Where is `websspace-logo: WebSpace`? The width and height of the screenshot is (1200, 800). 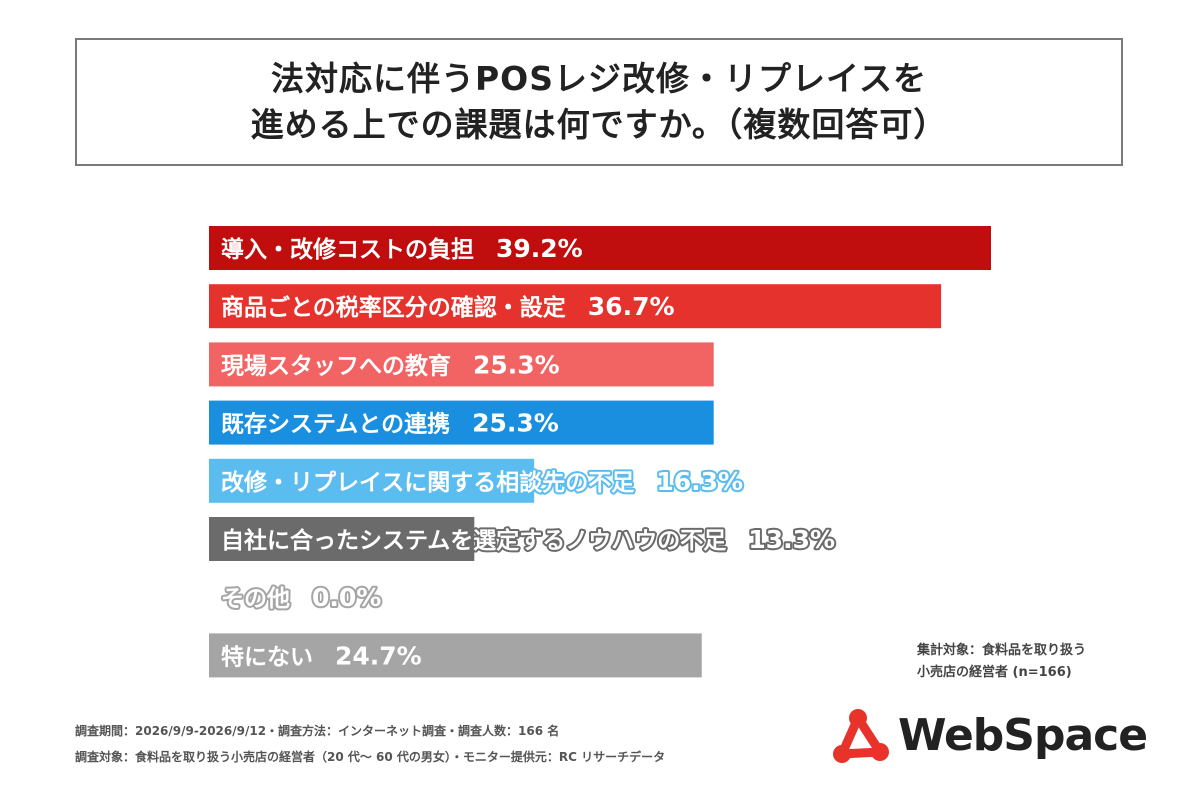 websspace-logo: WebSpace is located at coordinates (978, 738).